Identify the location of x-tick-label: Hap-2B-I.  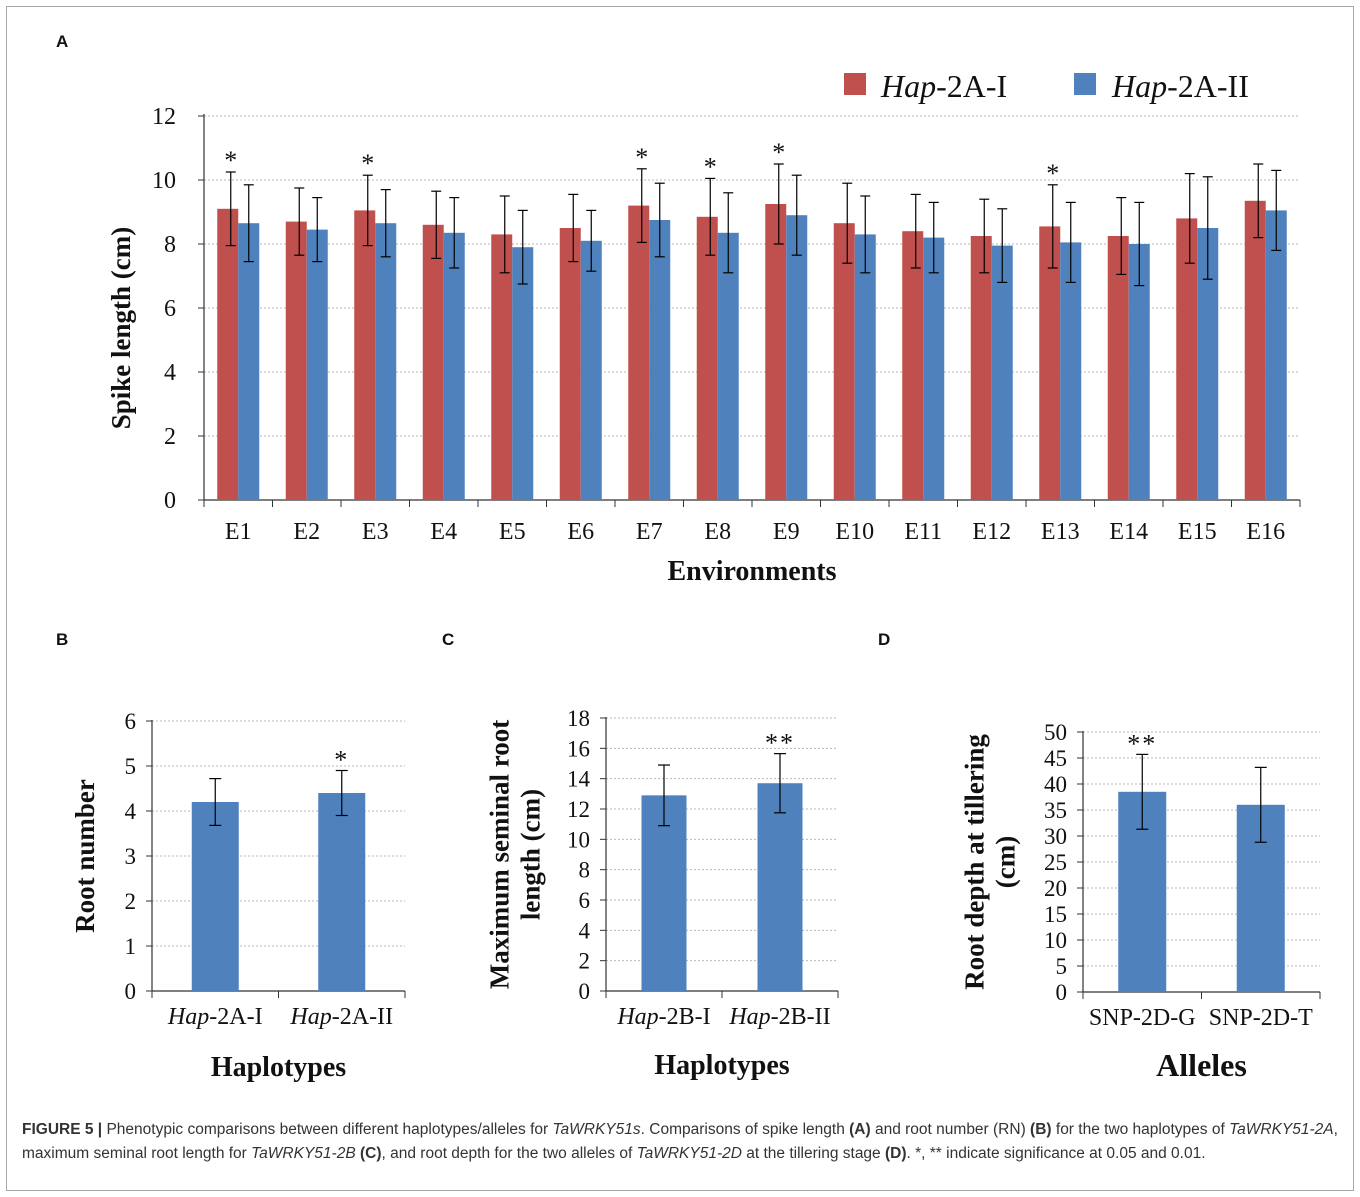
(663, 1017).